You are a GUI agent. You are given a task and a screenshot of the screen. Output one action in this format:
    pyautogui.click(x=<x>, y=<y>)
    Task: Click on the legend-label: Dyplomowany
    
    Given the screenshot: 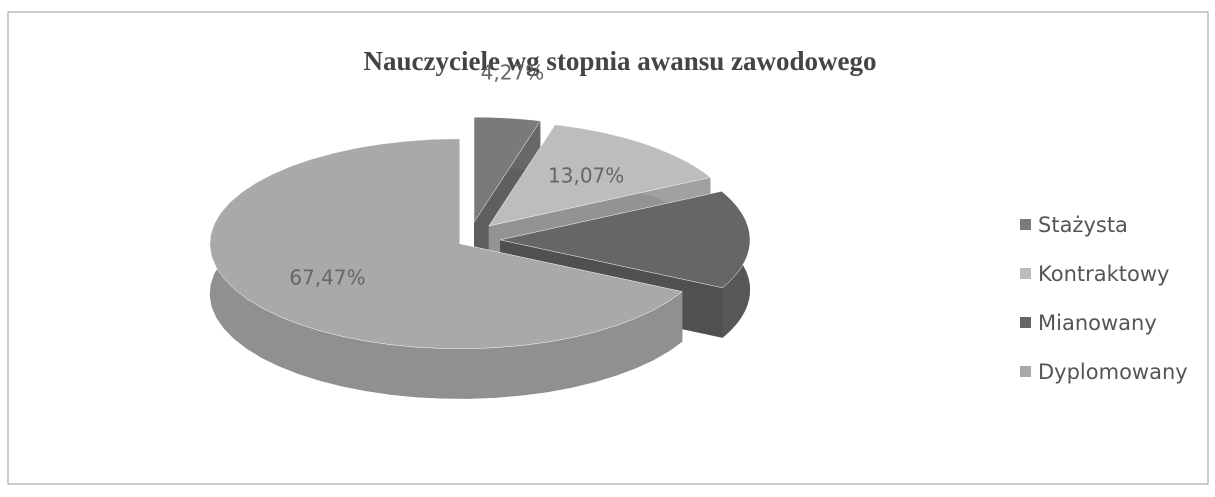 What is the action you would take?
    pyautogui.click(x=1113, y=372)
    